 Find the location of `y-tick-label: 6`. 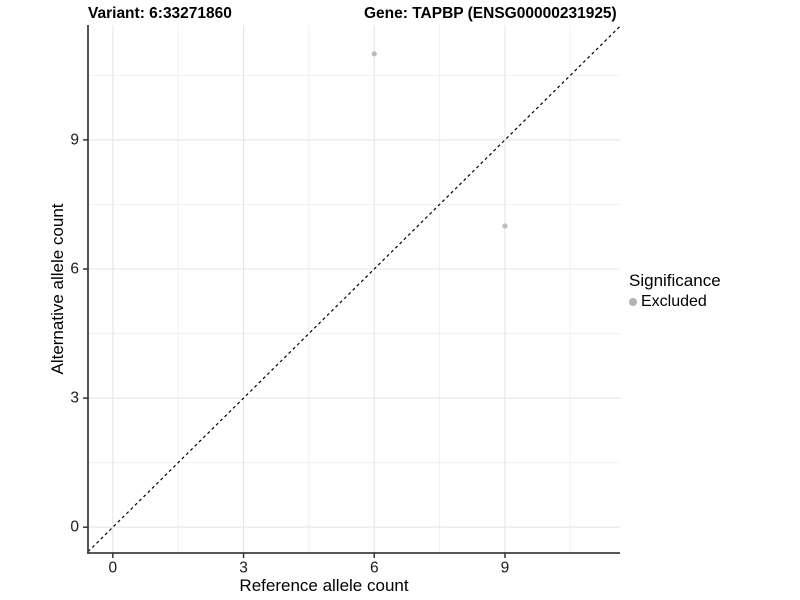

y-tick-label: 6 is located at coordinates (74, 268).